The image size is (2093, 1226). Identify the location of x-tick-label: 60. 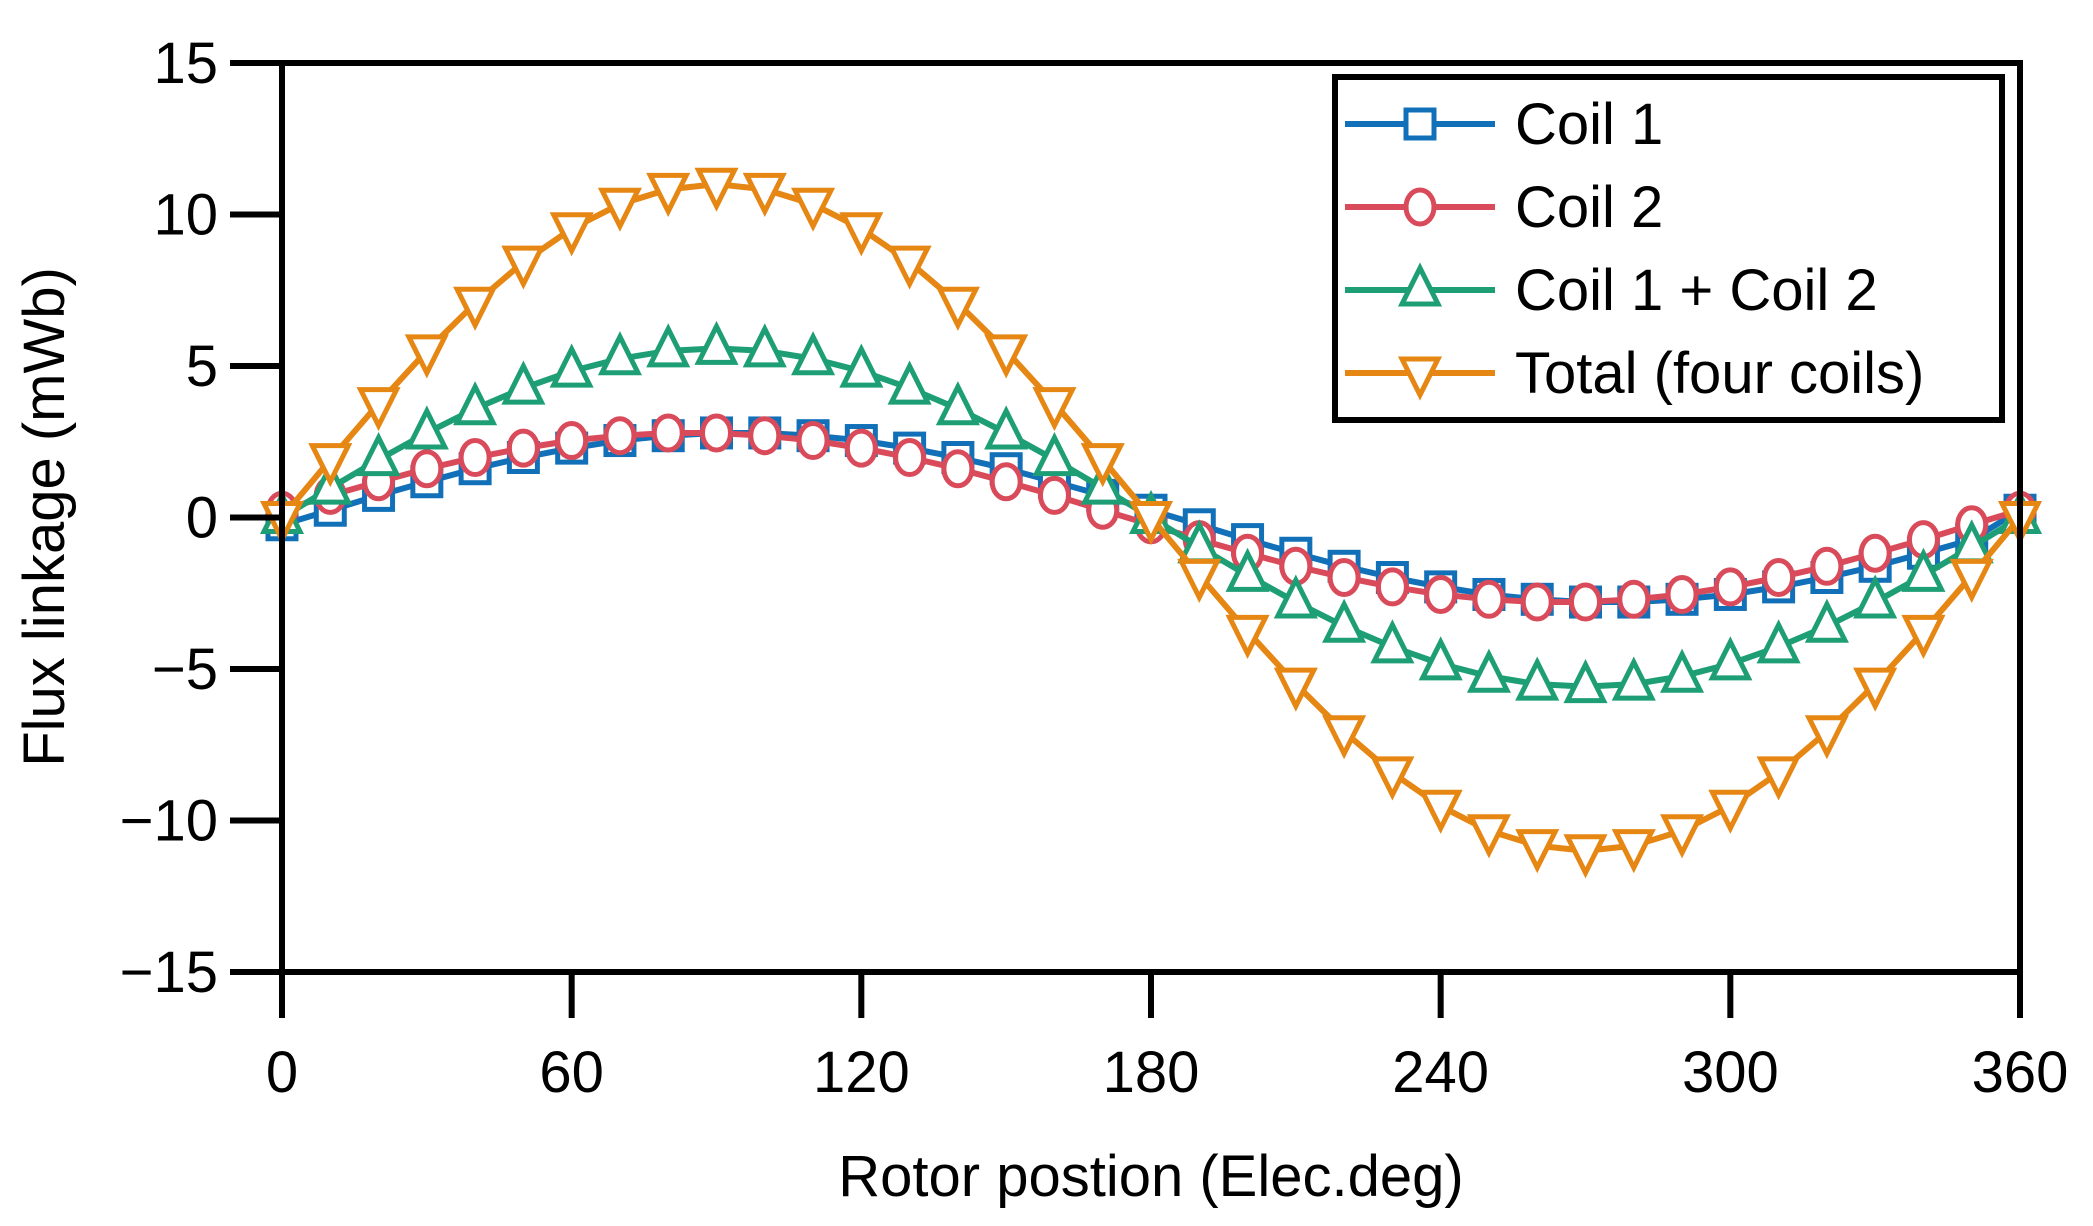
(571, 1072).